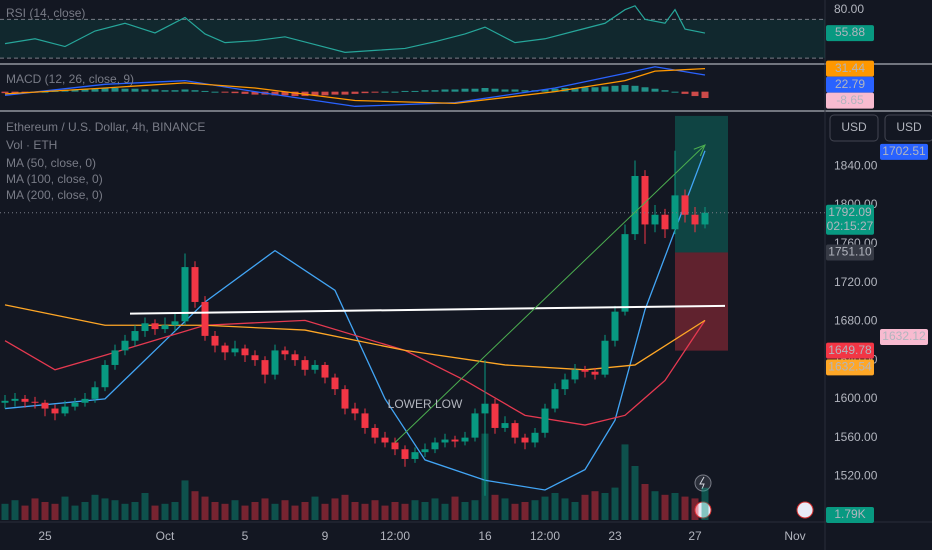 The image size is (932, 550). What do you see at coordinates (850, 212) in the screenshot?
I see `price-tag-label: 1792.09` at bounding box center [850, 212].